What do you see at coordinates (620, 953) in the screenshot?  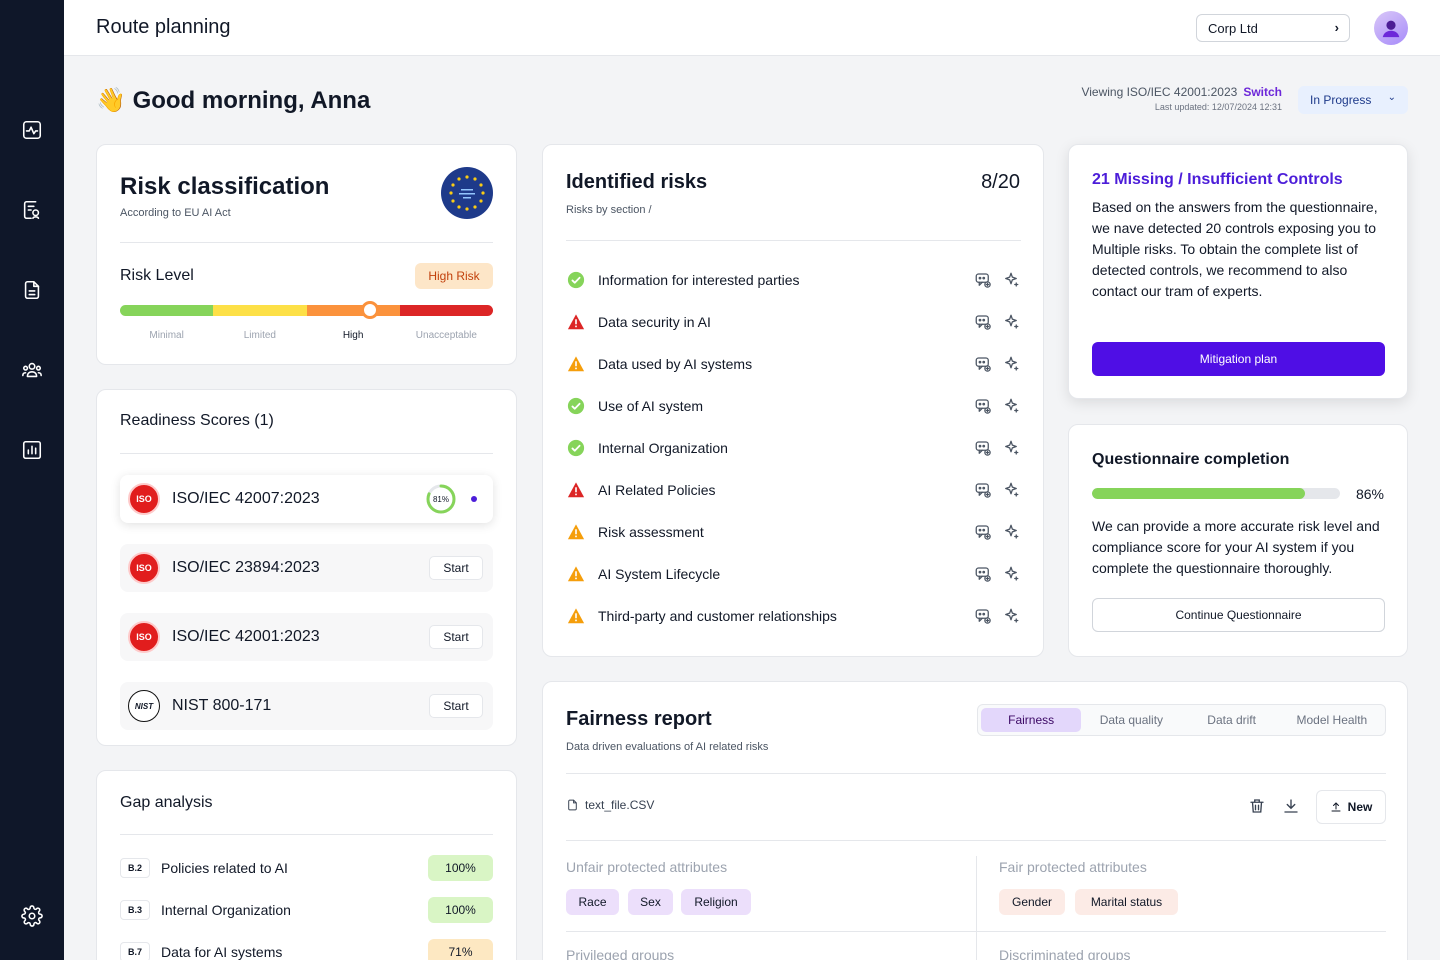 I see `privileged-groups-title: Privileged groups` at bounding box center [620, 953].